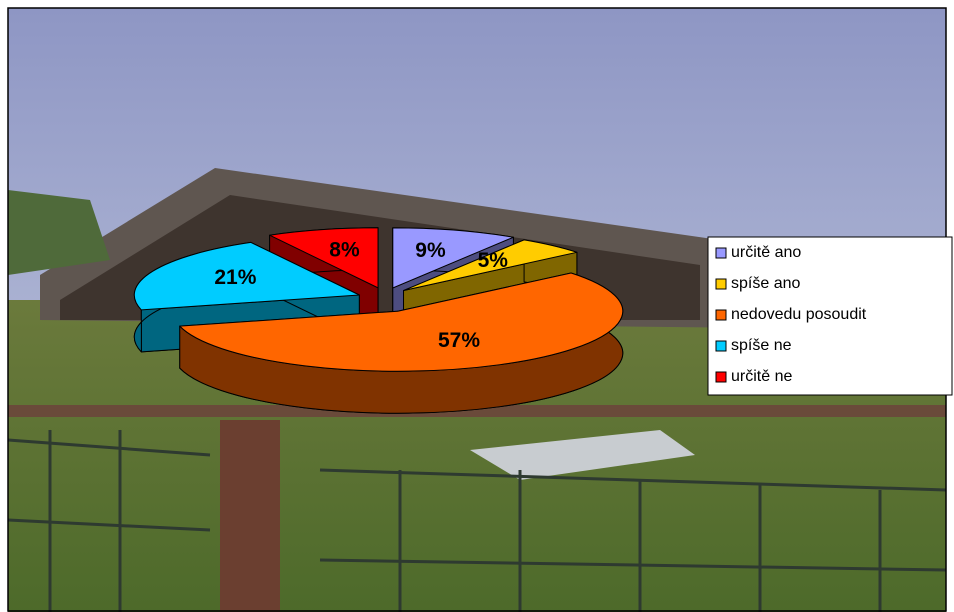  I want to click on value-label: 9%, so click(430, 250).